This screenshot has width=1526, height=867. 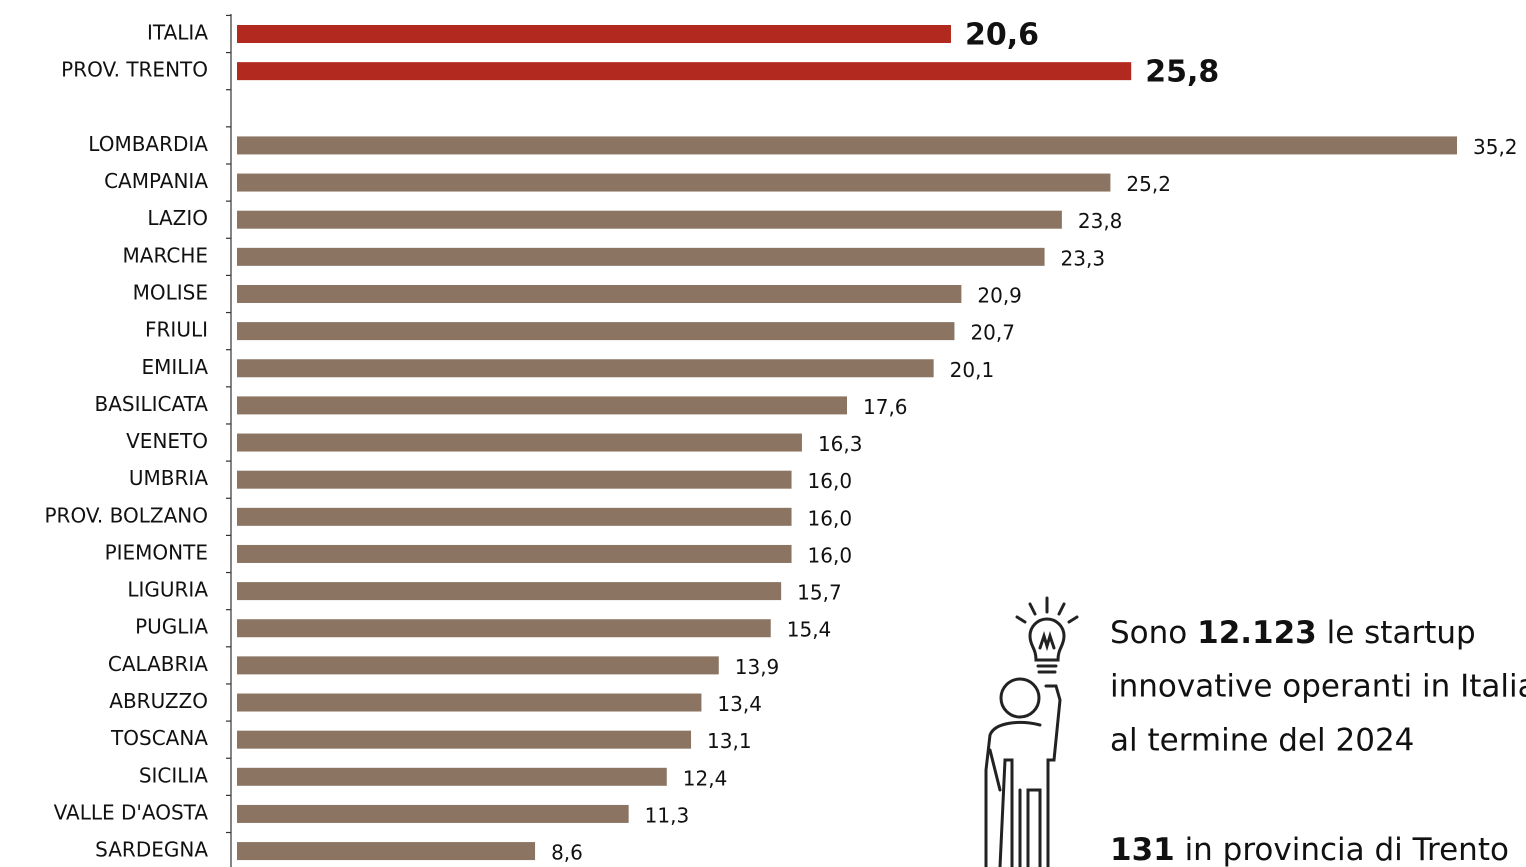 I want to click on value-label: 11,3, so click(x=667, y=815).